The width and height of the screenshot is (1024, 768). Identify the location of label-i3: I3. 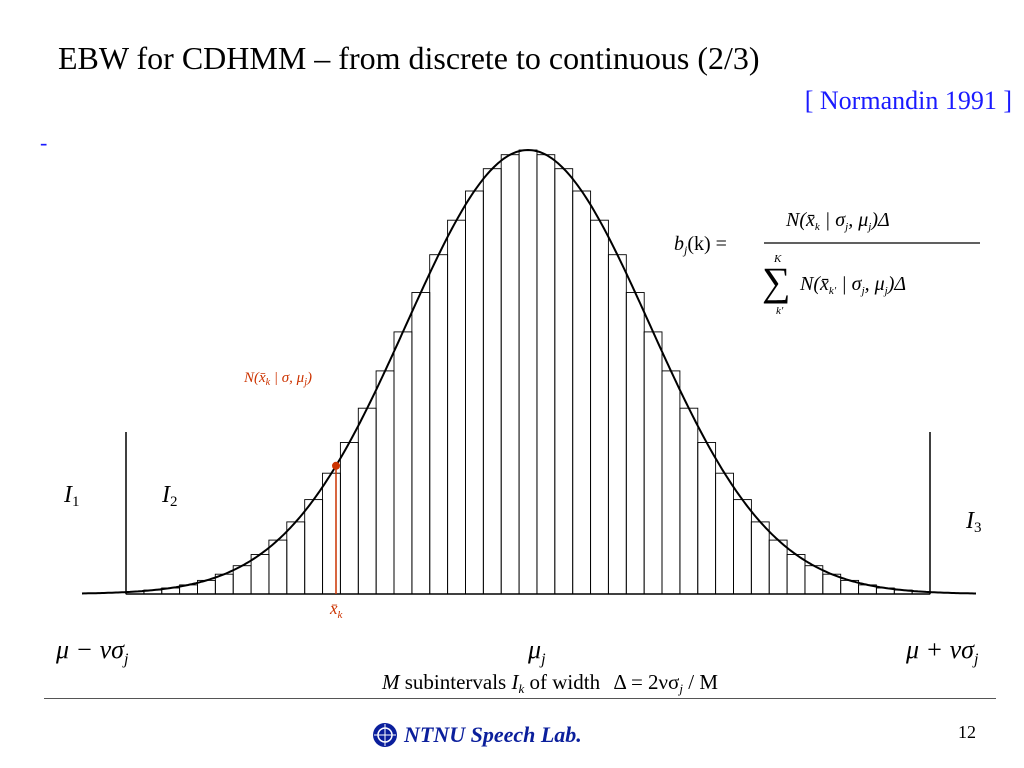
(973, 522).